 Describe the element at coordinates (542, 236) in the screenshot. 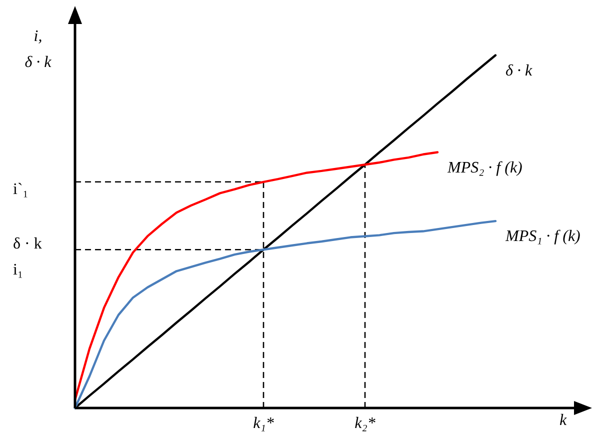

I see `series-label: MPS₁ · f (k)` at that location.